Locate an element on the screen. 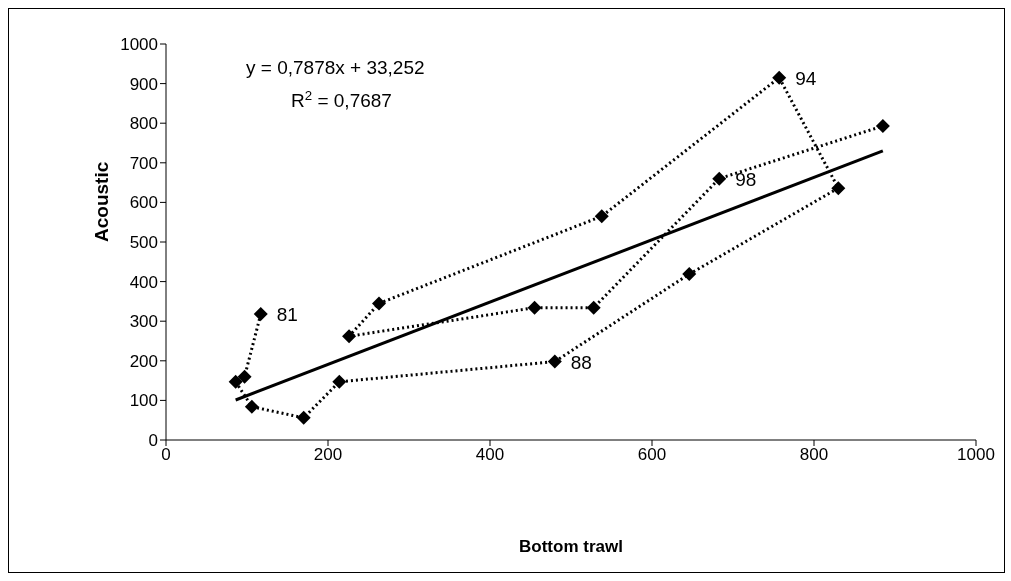 This screenshot has width=1011, height=581. x-axis-title: Bottom trawl is located at coordinates (571, 546).